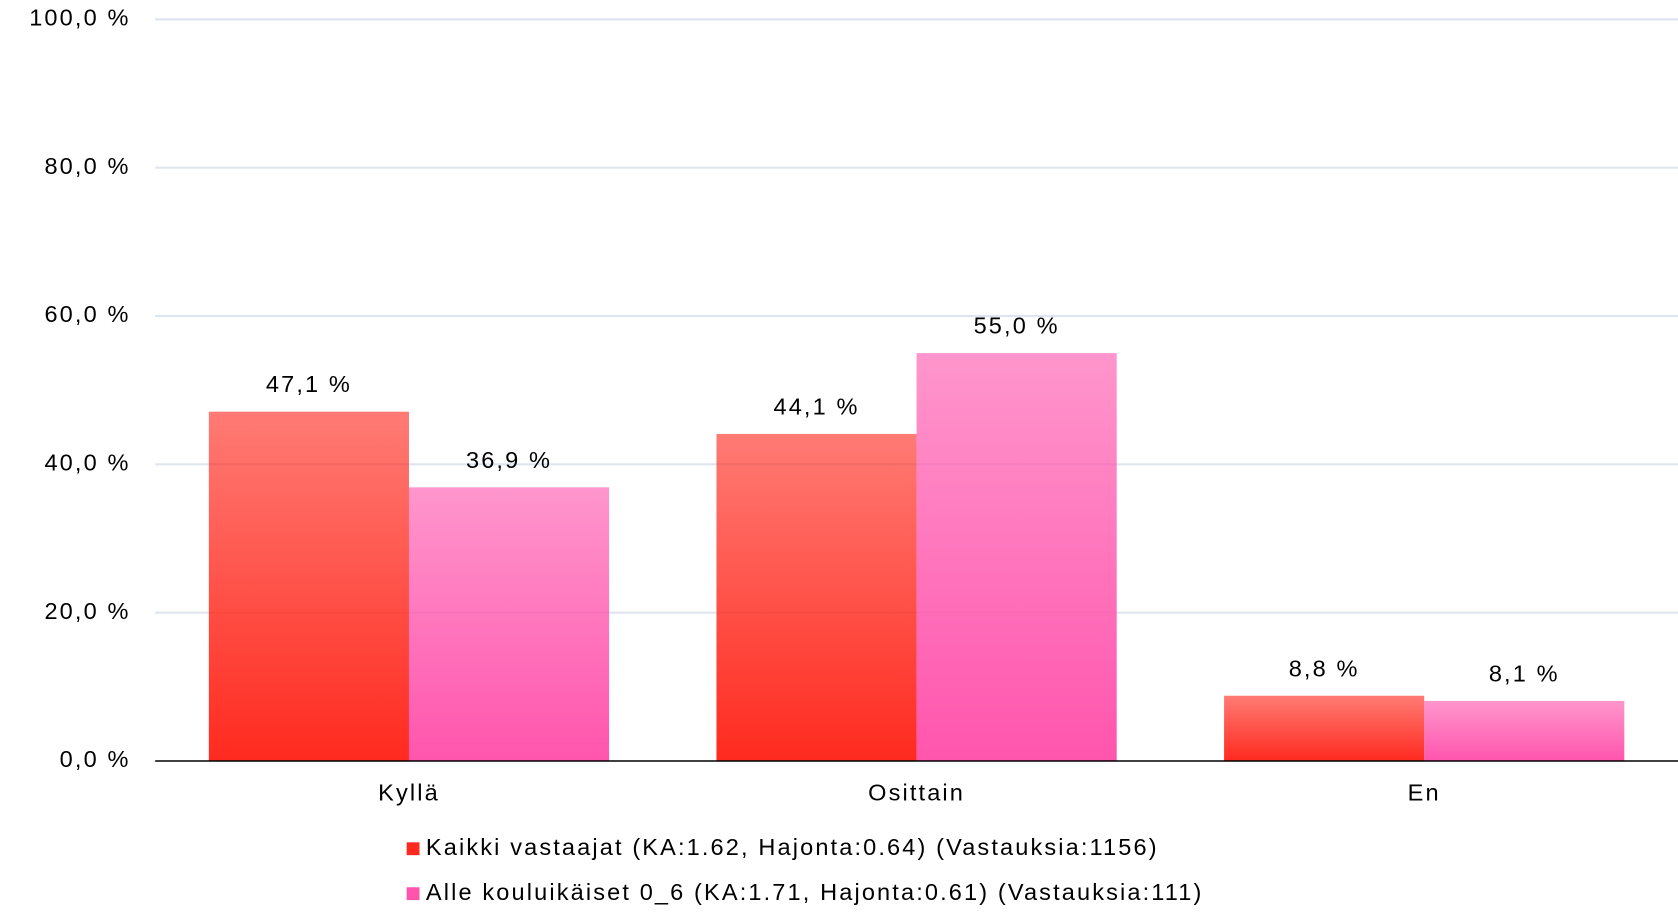 The width and height of the screenshot is (1678, 912). I want to click on x-tick-label: Osittain, so click(916, 792).